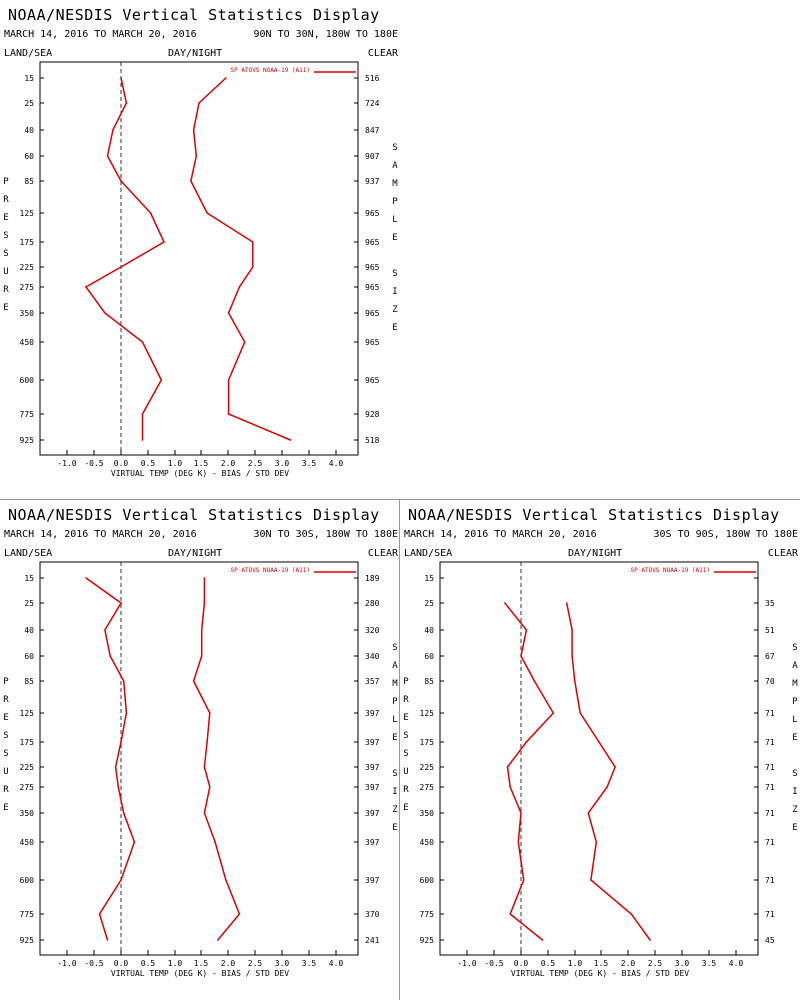  What do you see at coordinates (121, 963) in the screenshot?
I see `x-tick-label: 0.0` at bounding box center [121, 963].